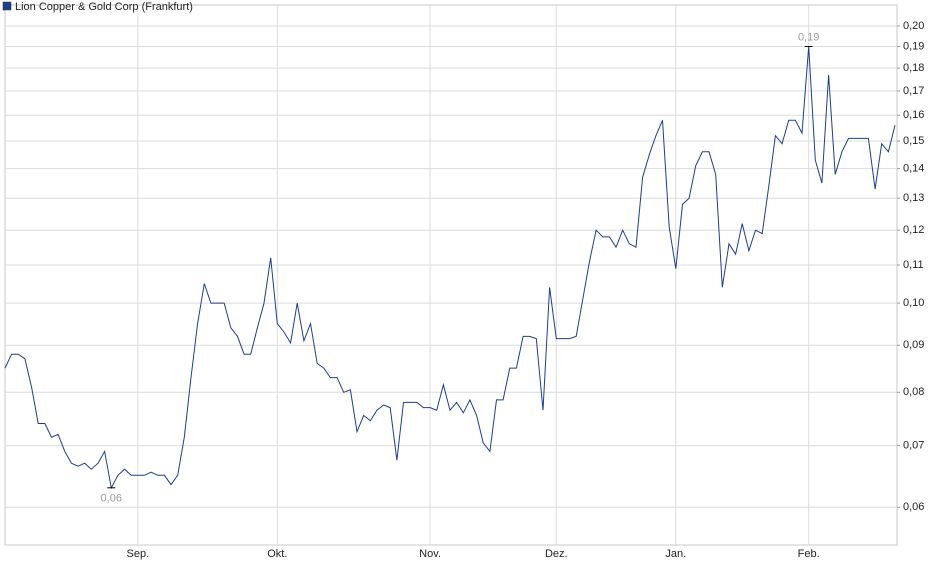 Image resolution: width=940 pixels, height=579 pixels. I want to click on y-tick-label: 0,17, so click(913, 91).